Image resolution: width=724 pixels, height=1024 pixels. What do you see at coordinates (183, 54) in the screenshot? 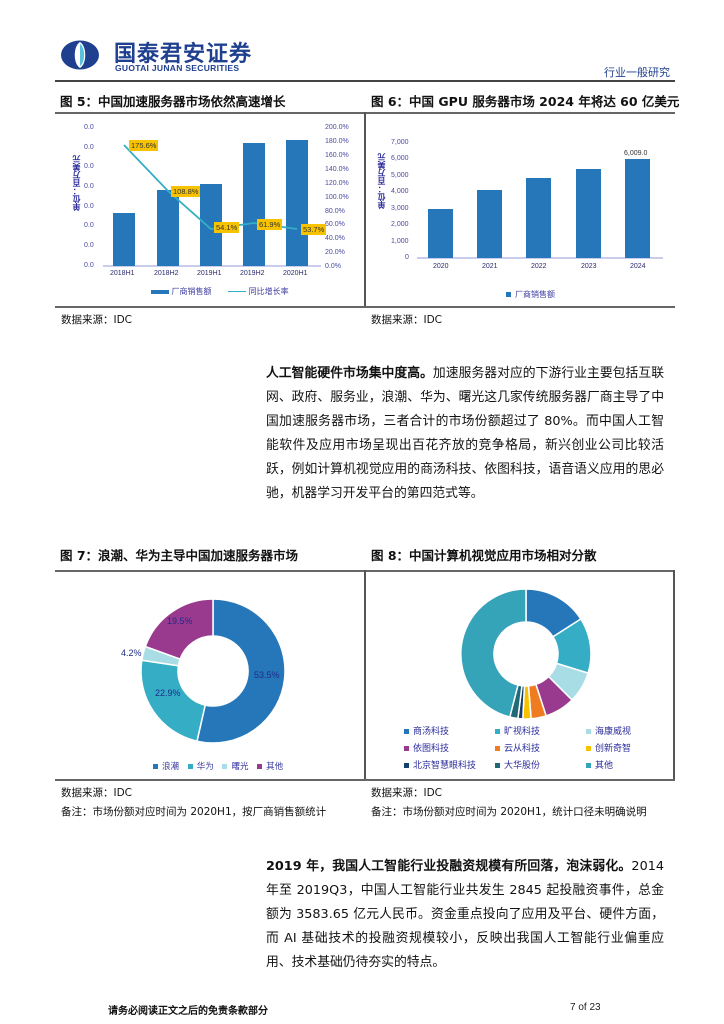
I see `logo-name-cn: 国泰君安证券` at bounding box center [183, 54].